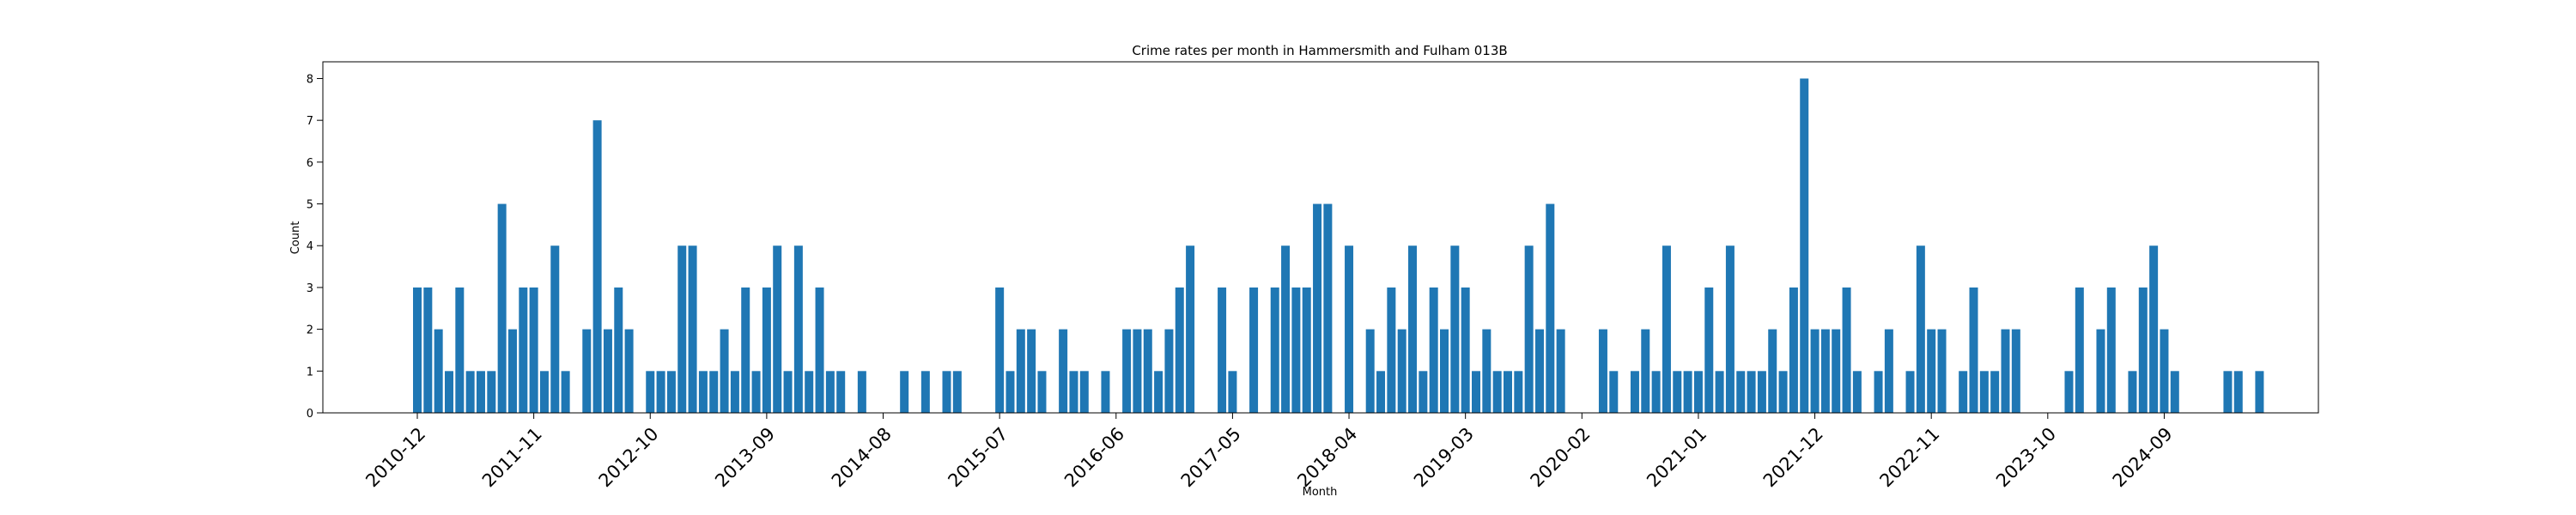 This screenshot has height=515, width=2576. I want to click on x-tick-label: 2011-11, so click(512, 457).